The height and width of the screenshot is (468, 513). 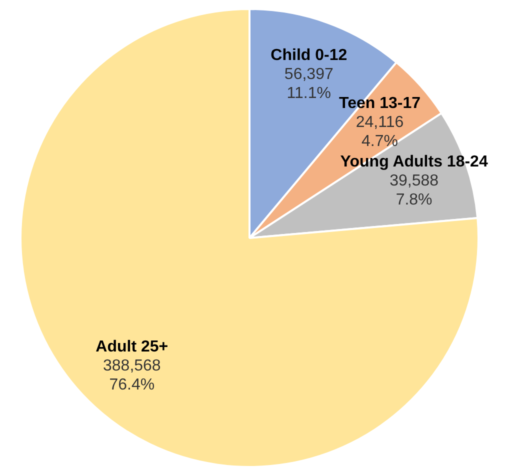 What do you see at coordinates (309, 84) in the screenshot?
I see `data-label: 56,397 11.1%` at bounding box center [309, 84].